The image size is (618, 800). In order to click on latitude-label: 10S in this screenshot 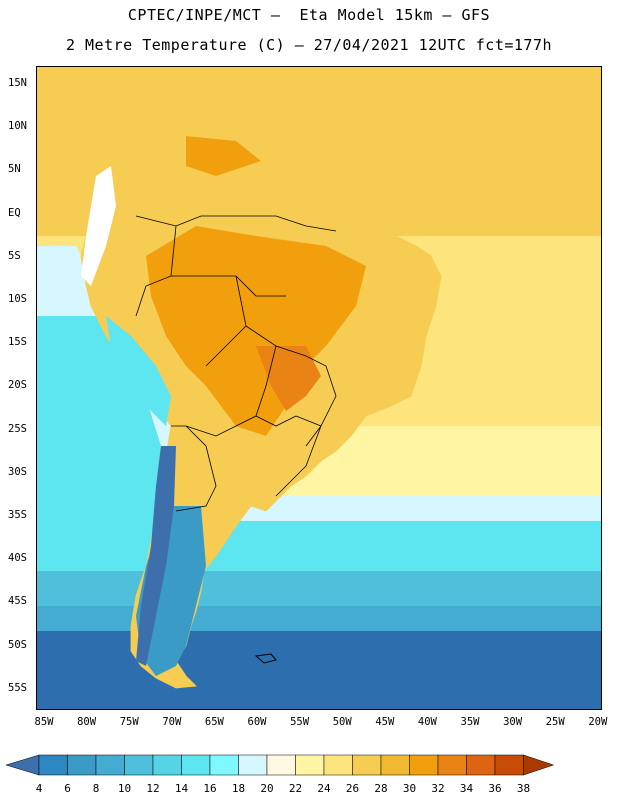, I will do `click(17, 299)`.